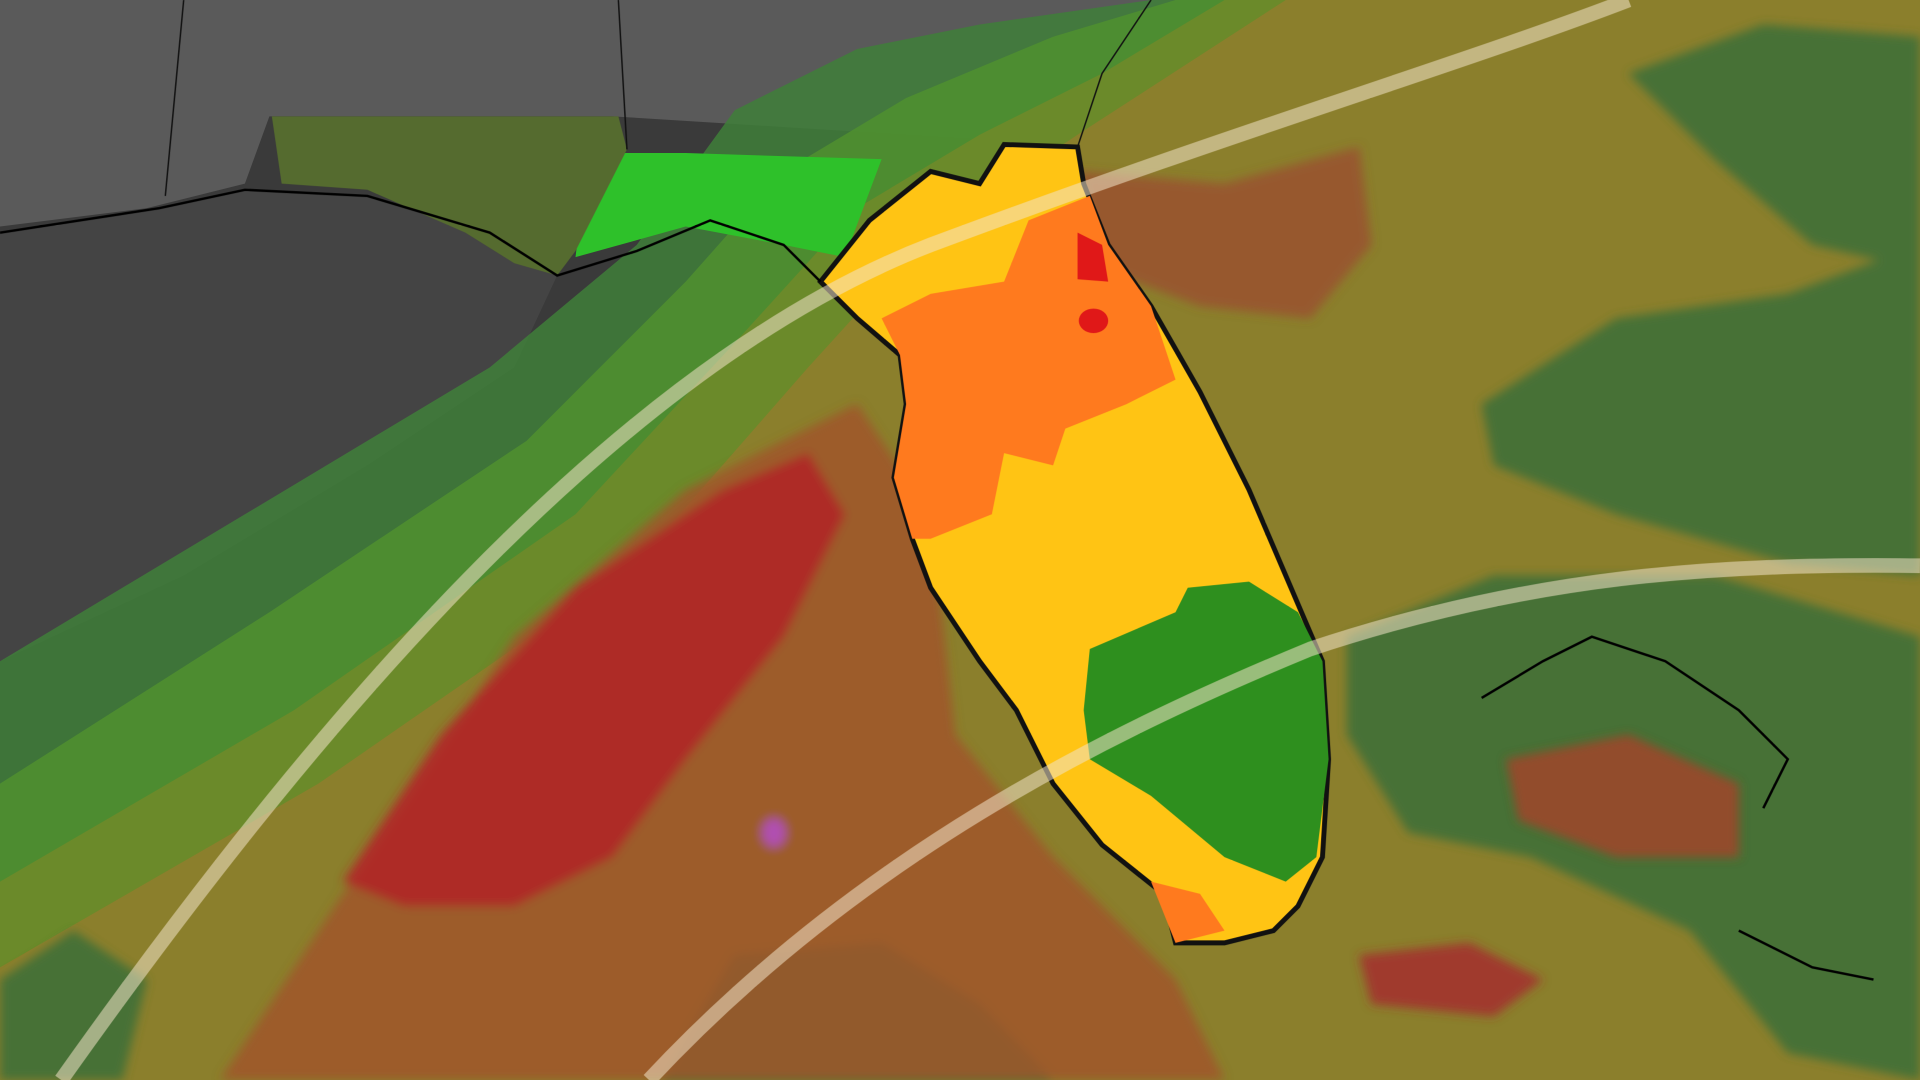 Image resolution: width=1920 pixels, height=1080 pixels. I want to click on band-bright-green, so click(728, 205).